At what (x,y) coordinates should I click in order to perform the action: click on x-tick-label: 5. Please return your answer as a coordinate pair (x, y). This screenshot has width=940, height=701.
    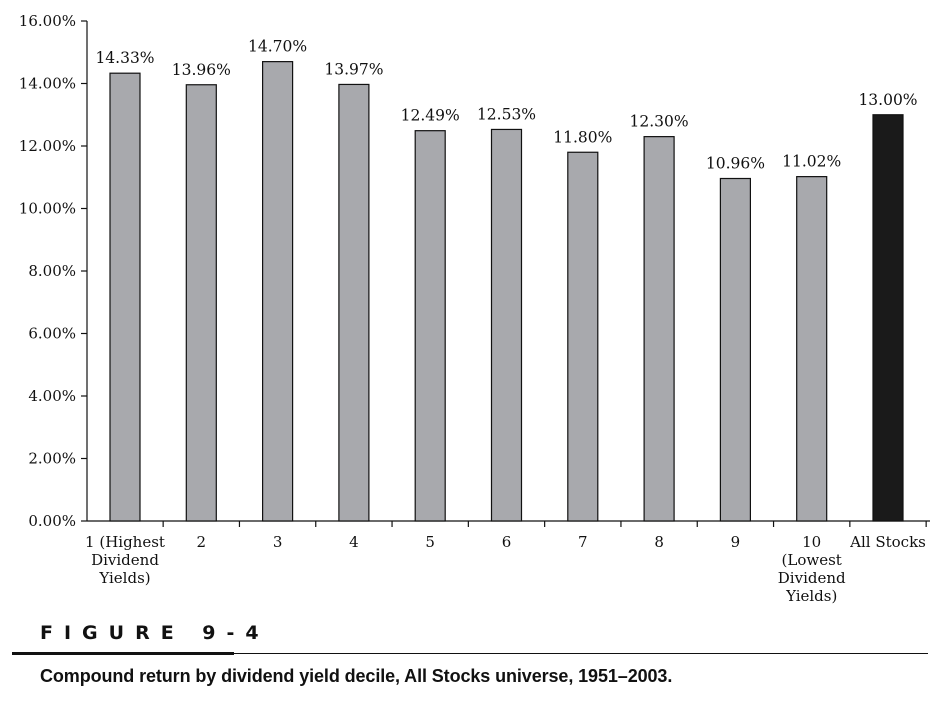
    Looking at the image, I should click on (430, 542).